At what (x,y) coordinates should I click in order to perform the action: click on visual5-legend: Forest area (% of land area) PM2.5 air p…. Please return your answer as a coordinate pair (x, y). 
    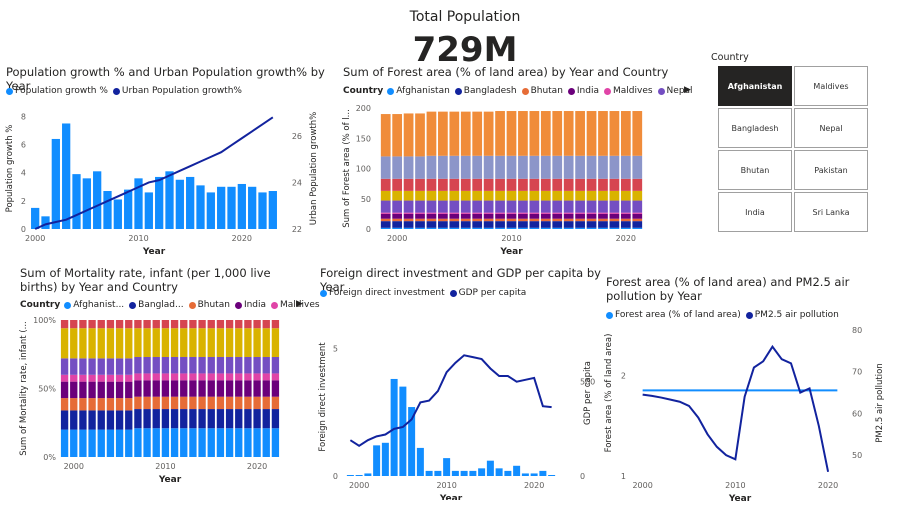
    Looking at the image, I should click on (725, 315).